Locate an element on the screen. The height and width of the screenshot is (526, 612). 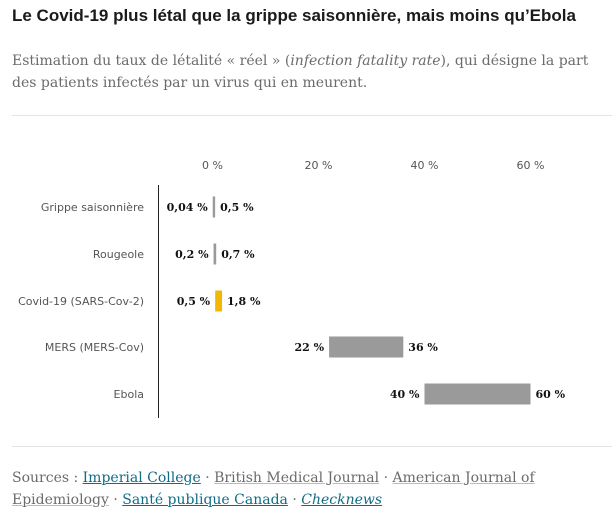
source-link-3: Santé publique Canada is located at coordinates (205, 500).